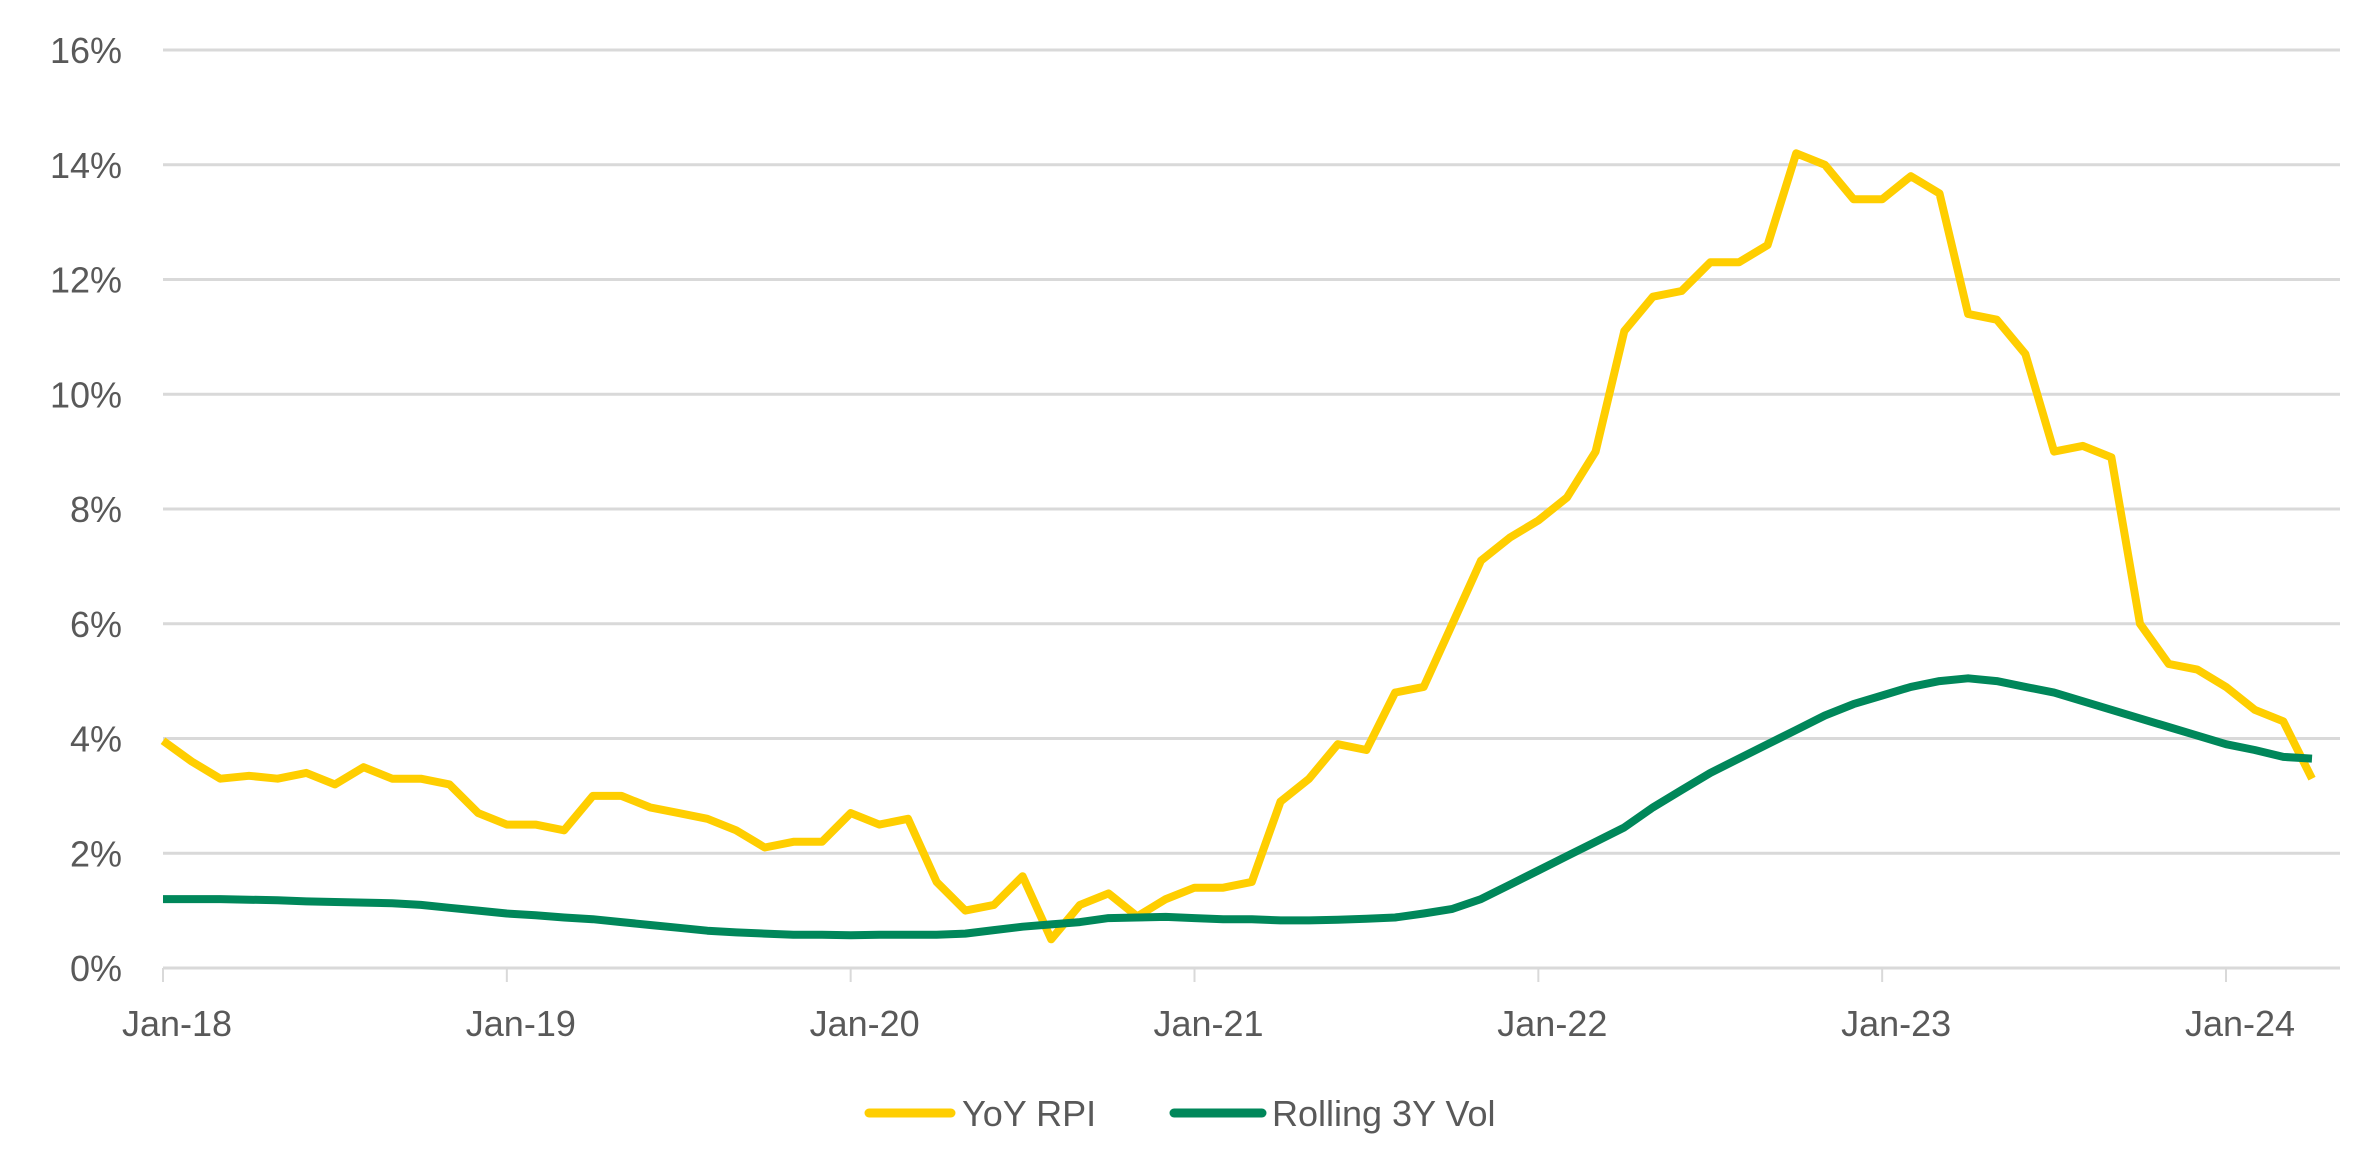 Image resolution: width=2378 pixels, height=1174 pixels. Describe the element at coordinates (1552, 1023) in the screenshot. I see `x-tick-label: Jan-22` at that location.